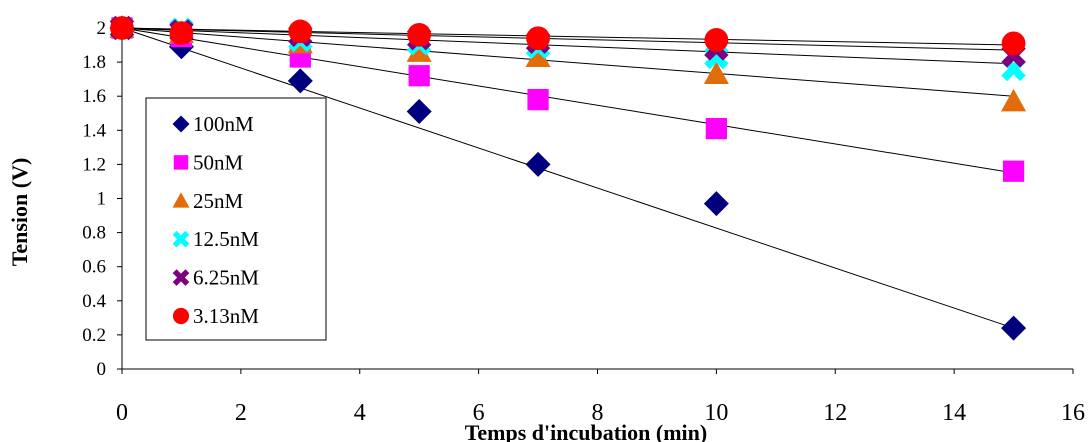 This screenshot has height=442, width=1089. What do you see at coordinates (223, 124) in the screenshot?
I see `legend-label: 100nM` at bounding box center [223, 124].